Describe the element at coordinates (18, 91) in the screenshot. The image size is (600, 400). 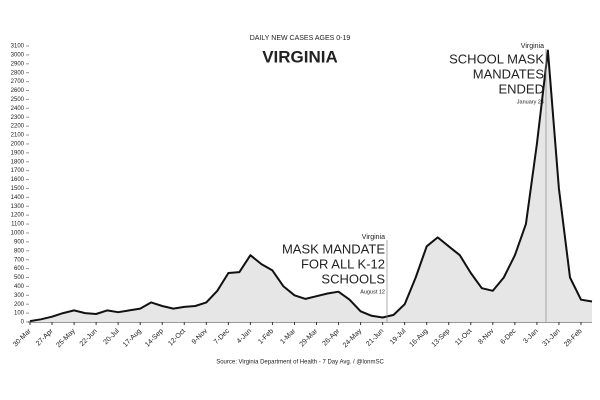
I see `y-tick-label: 2600` at that location.